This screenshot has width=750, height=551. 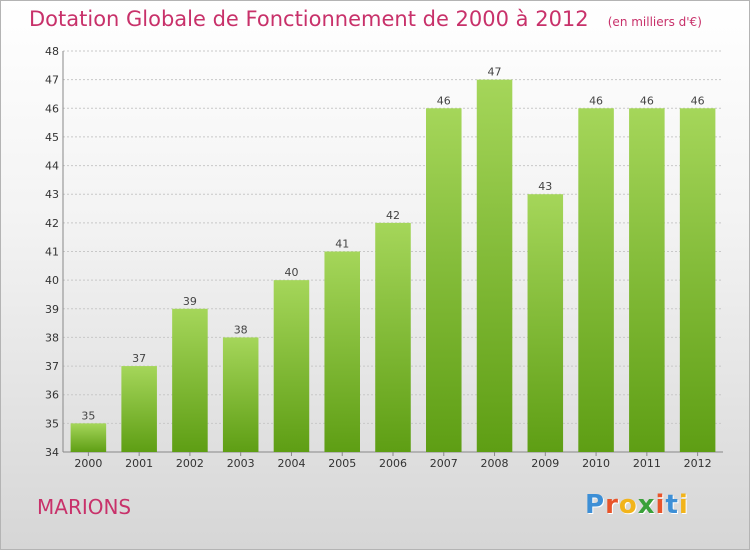 I want to click on y-tick-label: 43, so click(x=52, y=194).